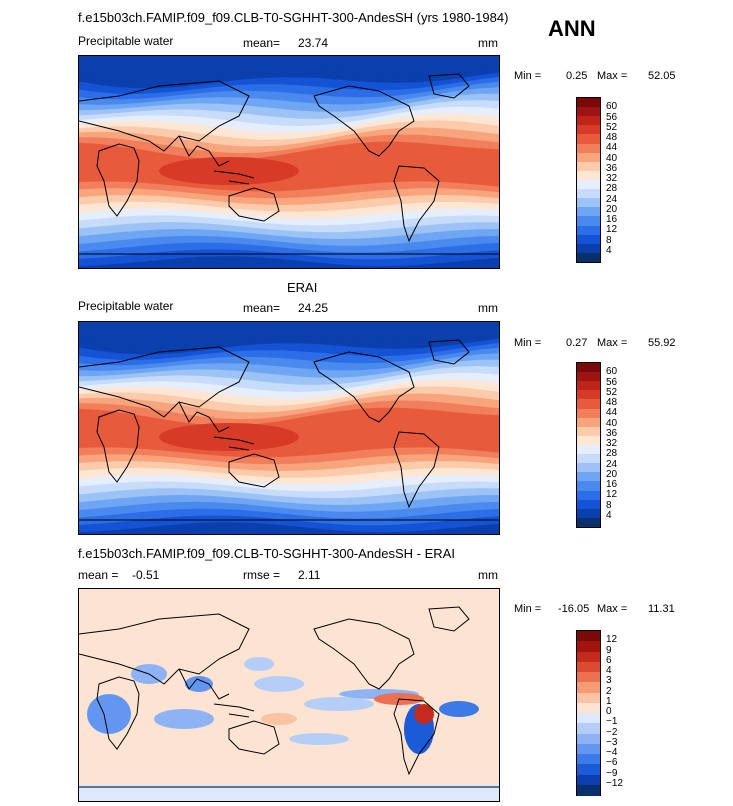 This screenshot has width=733, height=806. Describe the element at coordinates (262, 575) in the screenshot. I see `panel3-rmse-label: rmse =` at that location.